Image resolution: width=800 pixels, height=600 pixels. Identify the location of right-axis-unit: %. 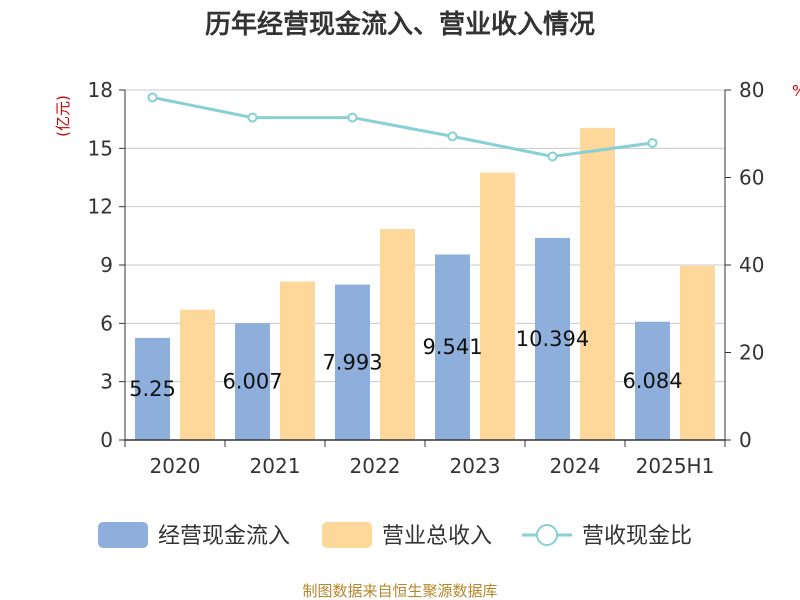
(796, 91).